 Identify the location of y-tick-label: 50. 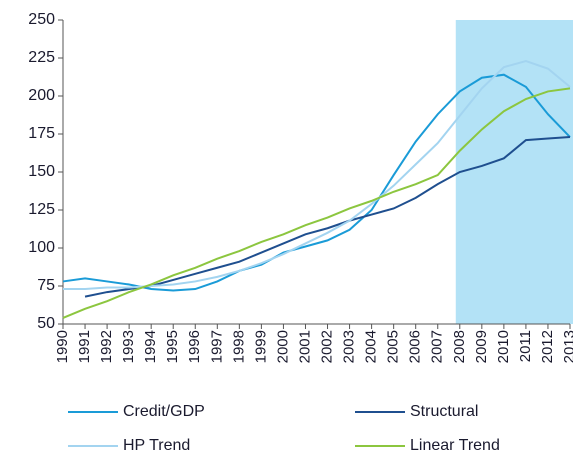
(46, 323).